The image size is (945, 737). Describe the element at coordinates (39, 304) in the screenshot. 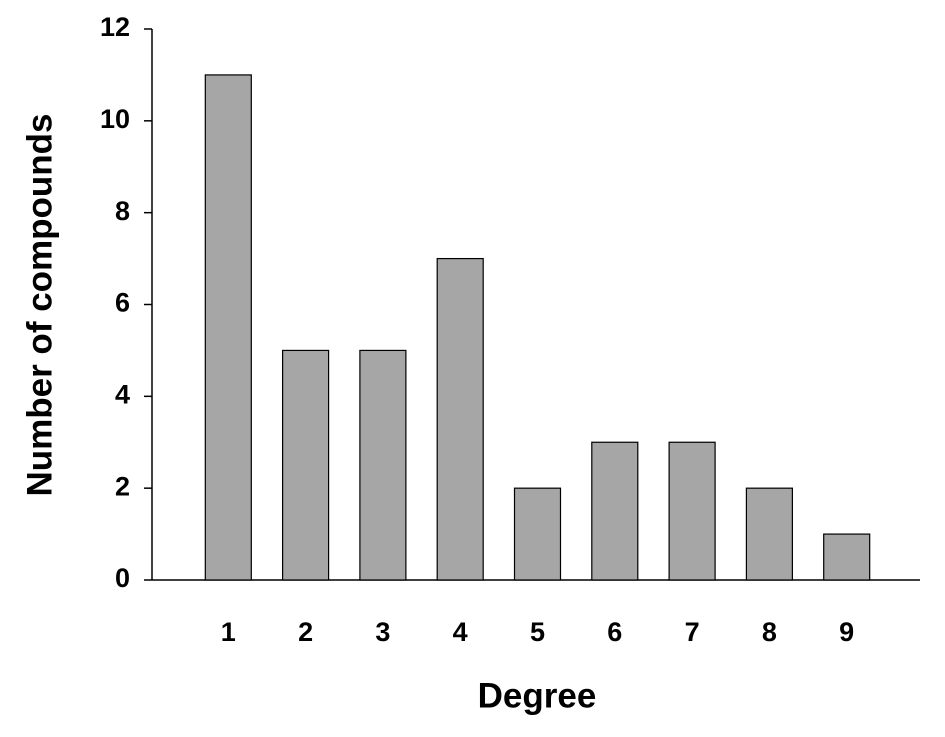

I see `y-axis-label: Number of compounds` at that location.